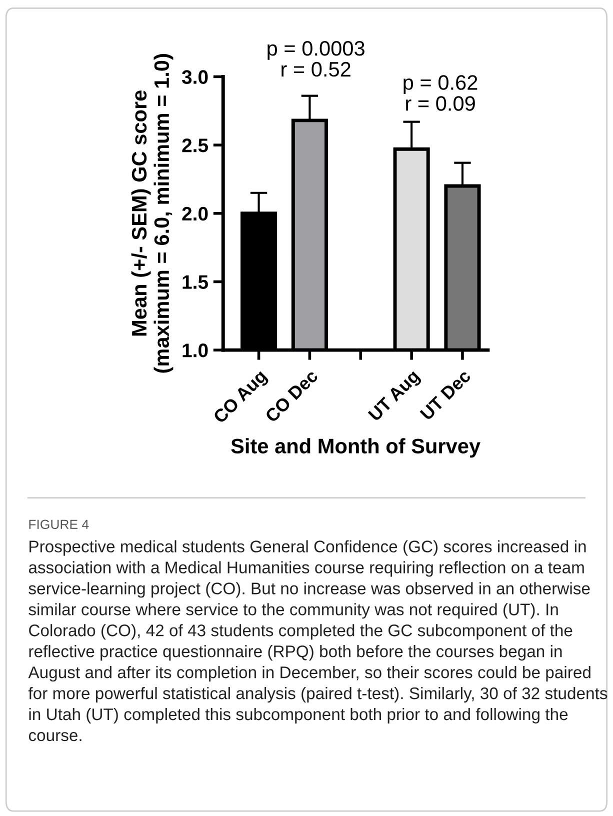 This screenshot has height=816, width=613. Describe the element at coordinates (195, 351) in the screenshot. I see `y-tick-label: 1.0` at that location.